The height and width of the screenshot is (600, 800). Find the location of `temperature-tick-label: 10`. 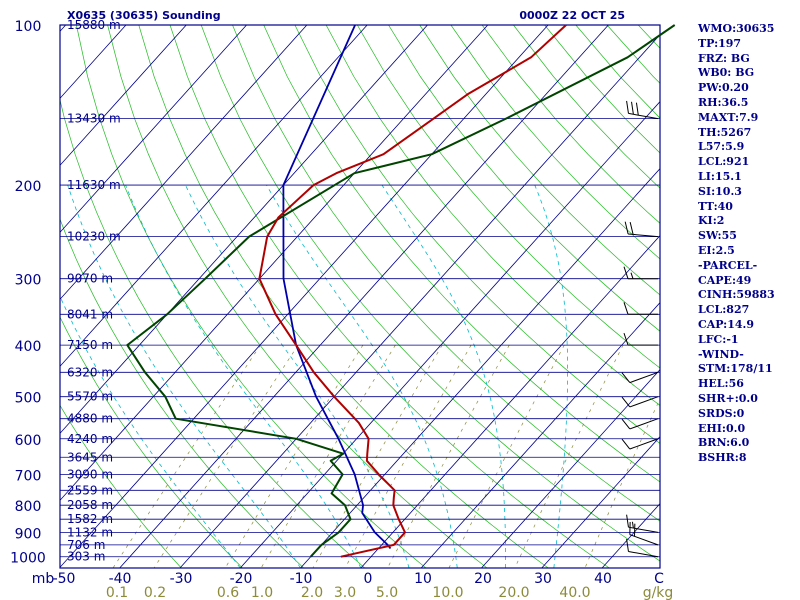

temperature-tick-label: 10 is located at coordinates (423, 579).